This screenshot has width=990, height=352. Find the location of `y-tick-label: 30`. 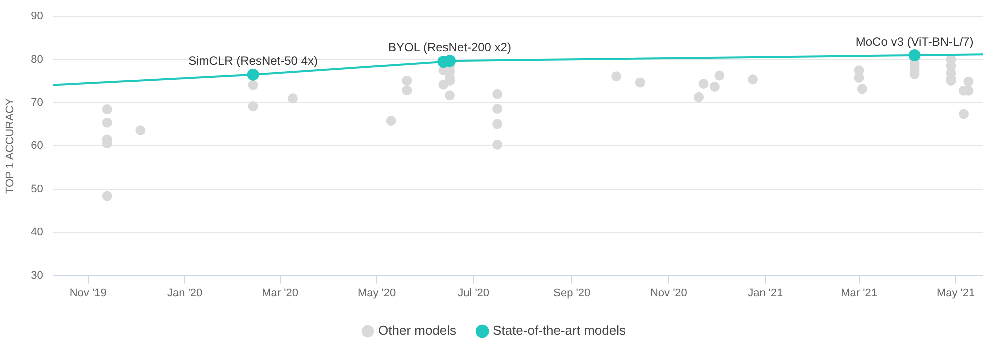

y-tick-label: 30 is located at coordinates (37, 276).